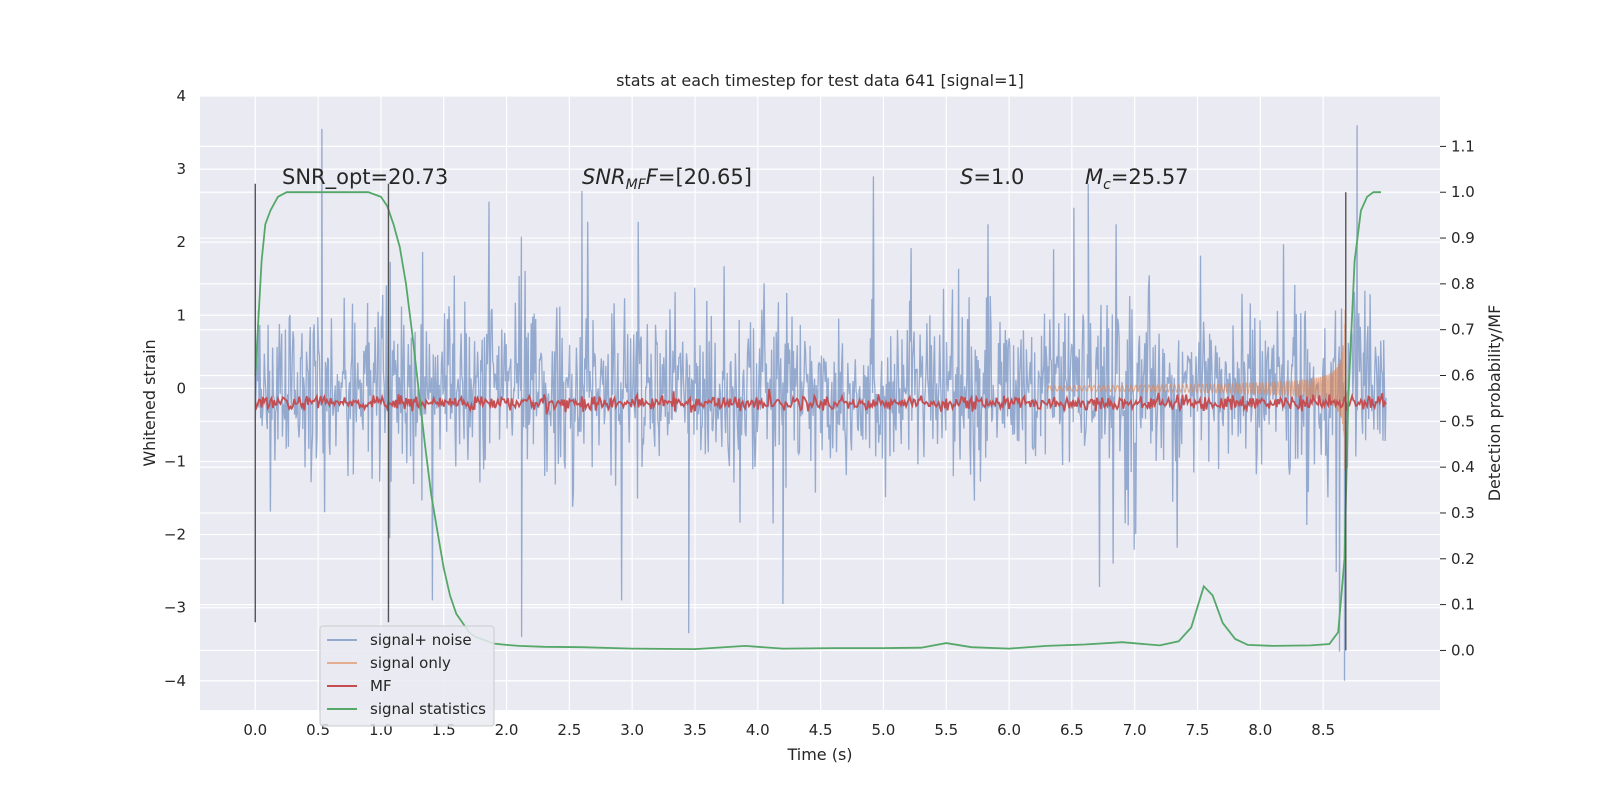 The height and width of the screenshot is (800, 1600). I want to click on legend-frame, so click(407, 676).